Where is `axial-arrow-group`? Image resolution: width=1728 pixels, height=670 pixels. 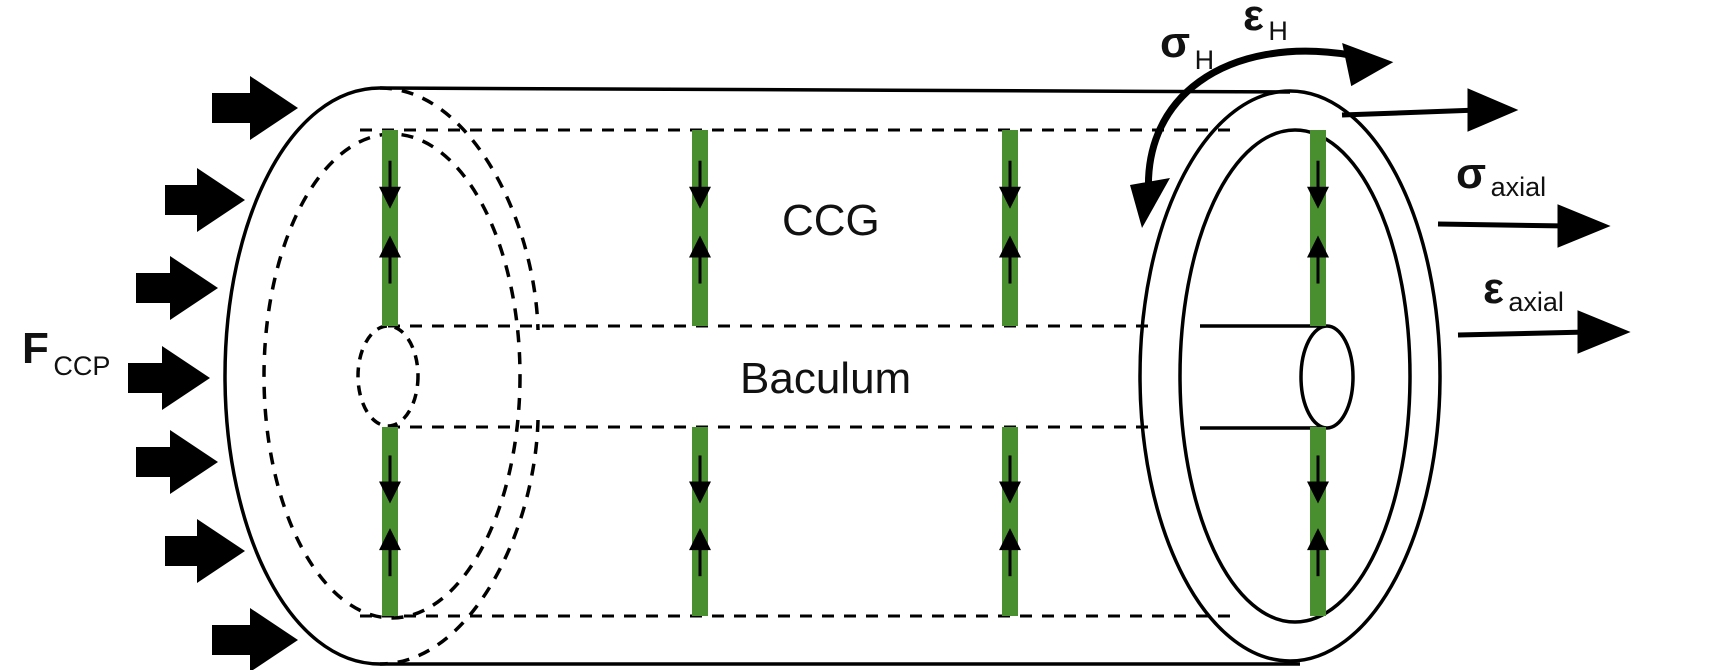 axial-arrow-group is located at coordinates (1486, 221).